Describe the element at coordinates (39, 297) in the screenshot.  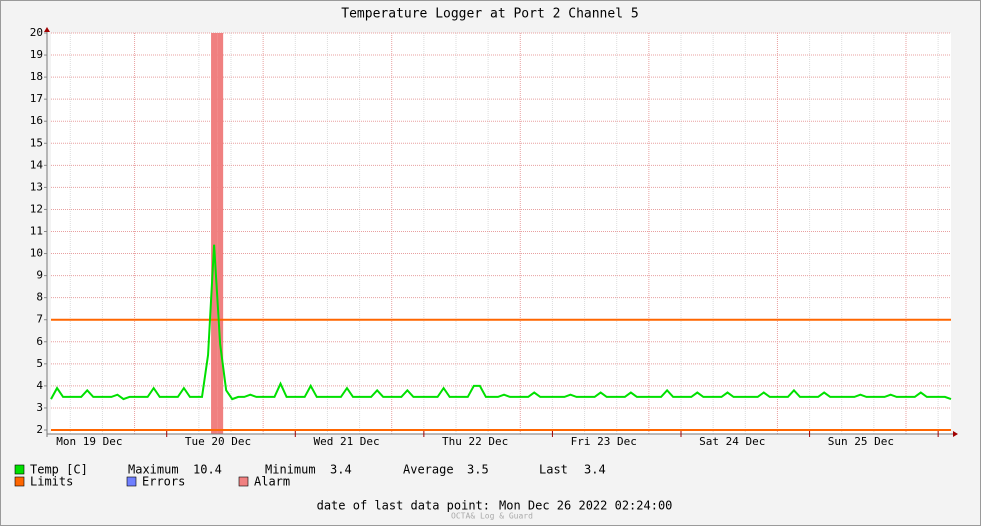
I see `y-tick-label: 8` at that location.